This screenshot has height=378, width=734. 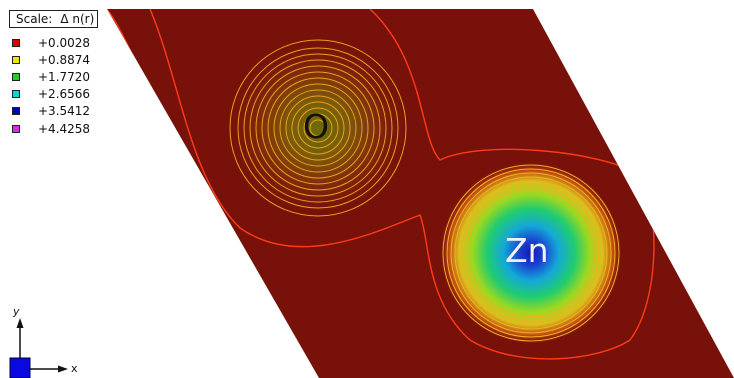 What do you see at coordinates (64, 111) in the screenshot?
I see `legend-value: +3.5412` at bounding box center [64, 111].